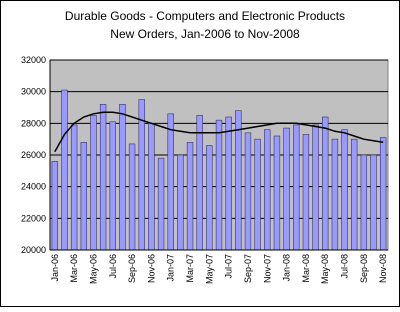 Image resolution: width=400 pixels, height=312 pixels. I want to click on y-tick-label: 26000, so click(33, 155).